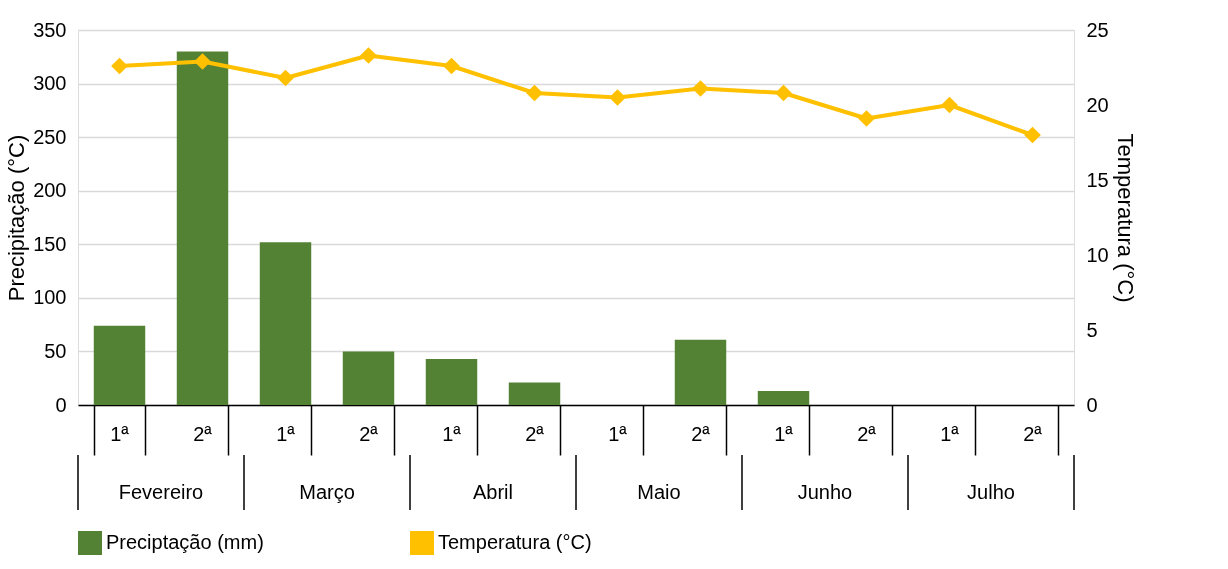  Describe the element at coordinates (1097, 29) in the screenshot. I see `y2-tick-label: 25` at that location.